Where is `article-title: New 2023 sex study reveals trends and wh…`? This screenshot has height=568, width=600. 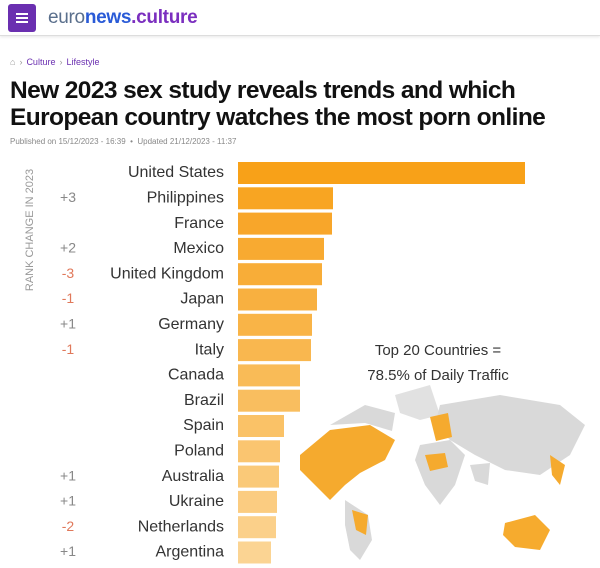 article-title: New 2023 sex study reveals trends and wh… is located at coordinates (278, 104).